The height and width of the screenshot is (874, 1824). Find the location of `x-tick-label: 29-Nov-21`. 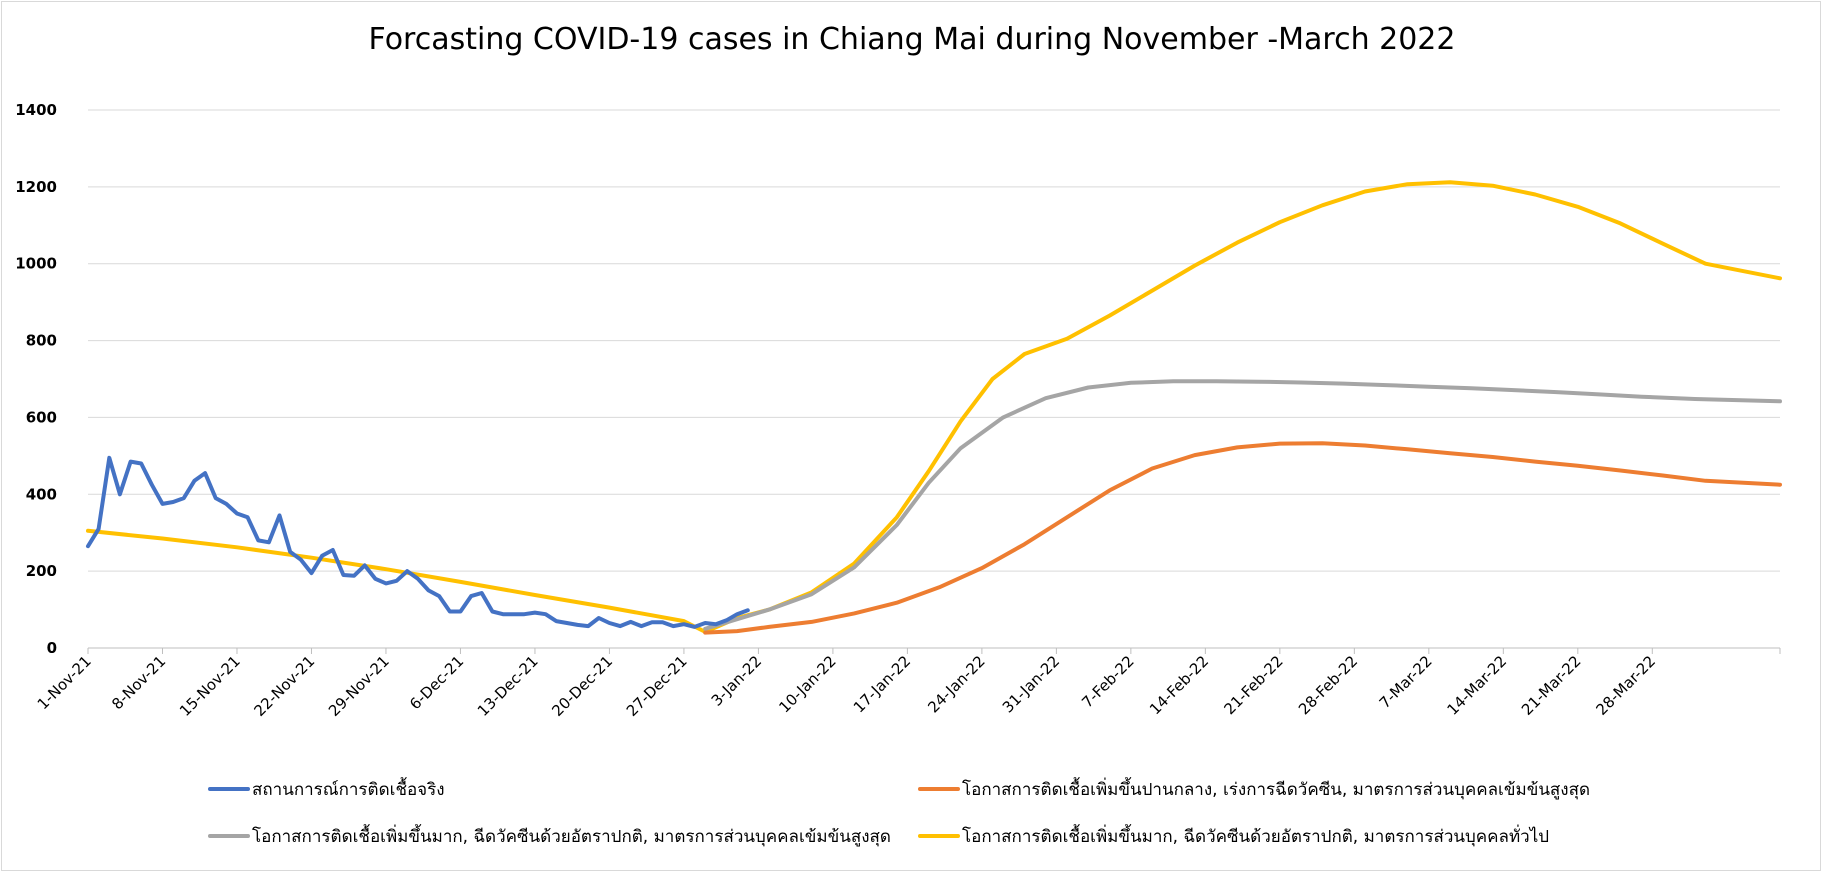

x-tick-label: 29-Nov-21 is located at coordinates (359, 686).